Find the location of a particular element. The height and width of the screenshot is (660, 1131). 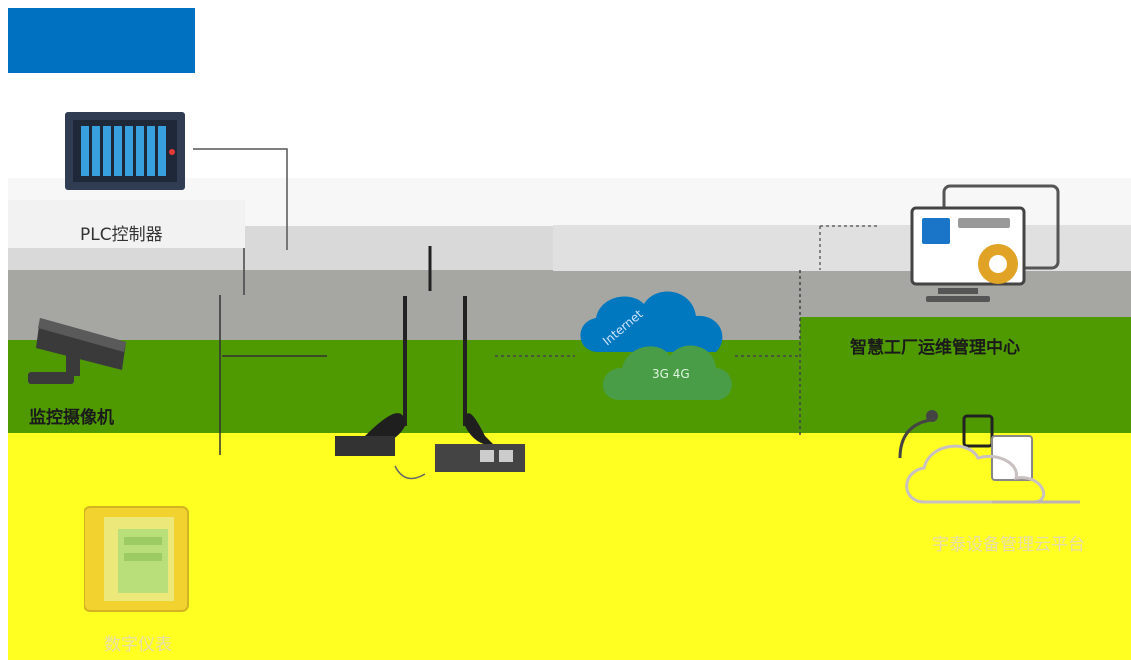

band-light-gray-top is located at coordinates (126, 224).